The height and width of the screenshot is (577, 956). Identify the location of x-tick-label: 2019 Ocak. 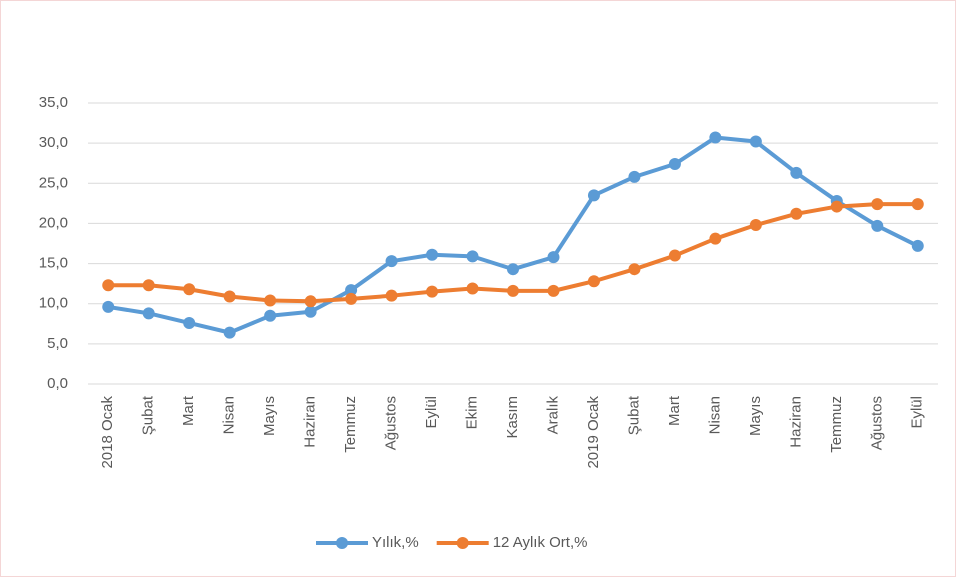
(593, 432).